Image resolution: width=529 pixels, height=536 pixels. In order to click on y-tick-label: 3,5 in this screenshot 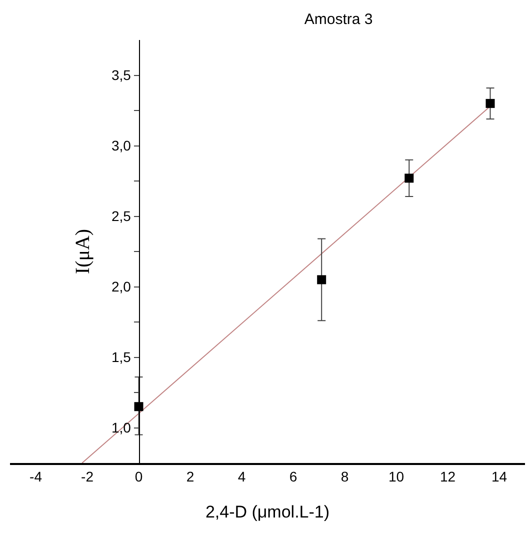, I will do `click(121, 75)`.